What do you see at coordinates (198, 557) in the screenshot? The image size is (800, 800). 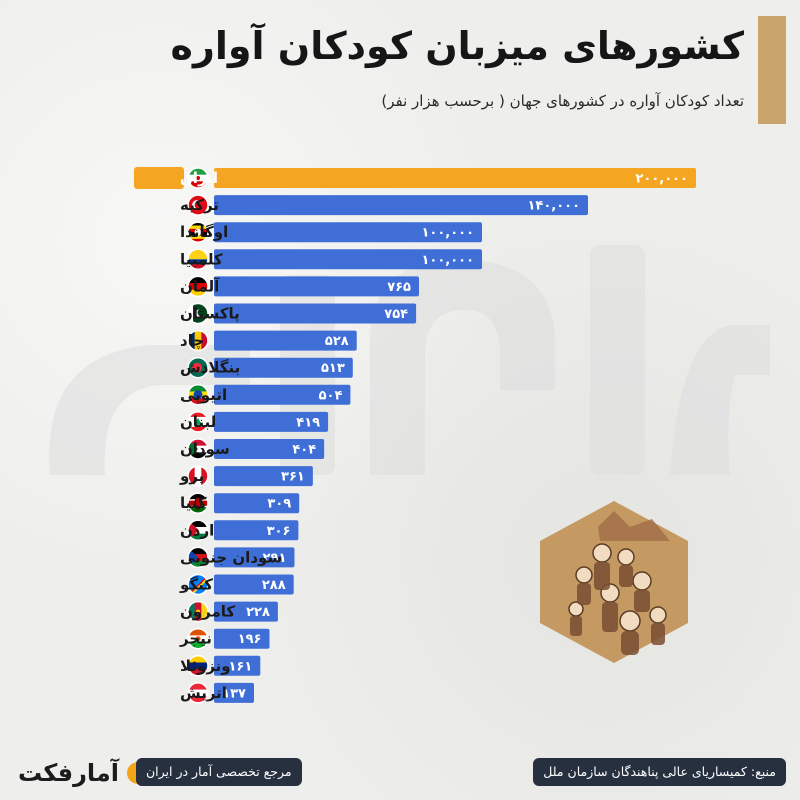 I see `south-sudan-flag` at bounding box center [198, 557].